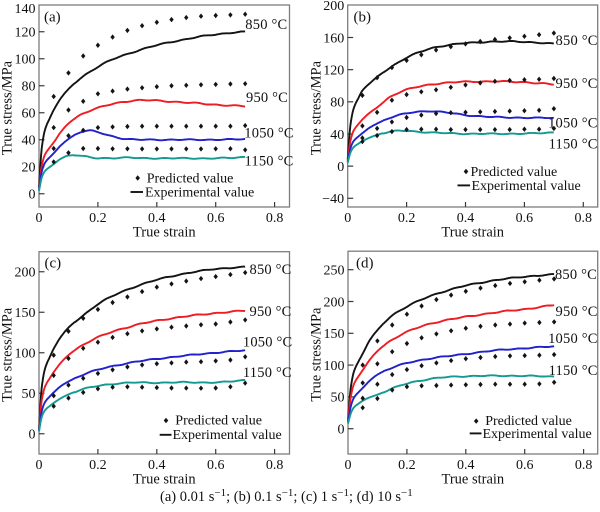 This screenshot has width=600, height=512. Describe the element at coordinates (29, 168) in the screenshot. I see `svg-text: 20` at that location.